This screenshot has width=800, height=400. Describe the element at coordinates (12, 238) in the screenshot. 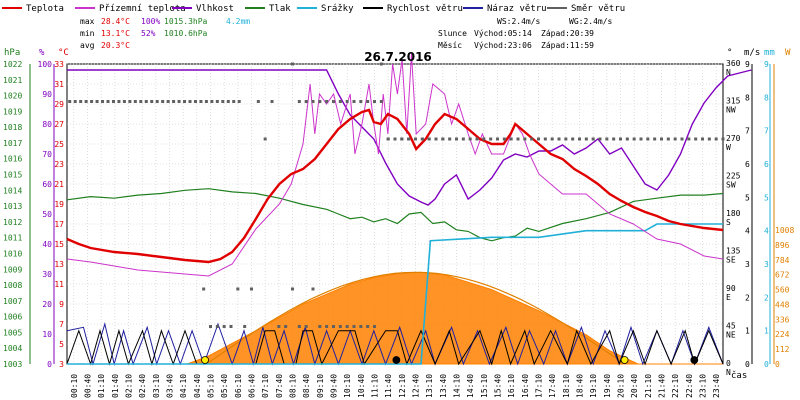

I see `tick-label-hpa: 1011` at that location.